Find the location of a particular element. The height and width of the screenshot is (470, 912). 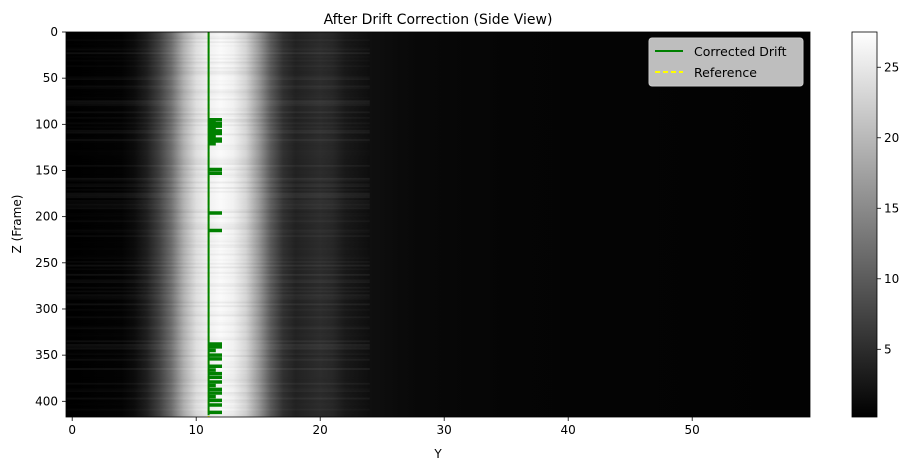

x-tick-label: 10 is located at coordinates (196, 430).